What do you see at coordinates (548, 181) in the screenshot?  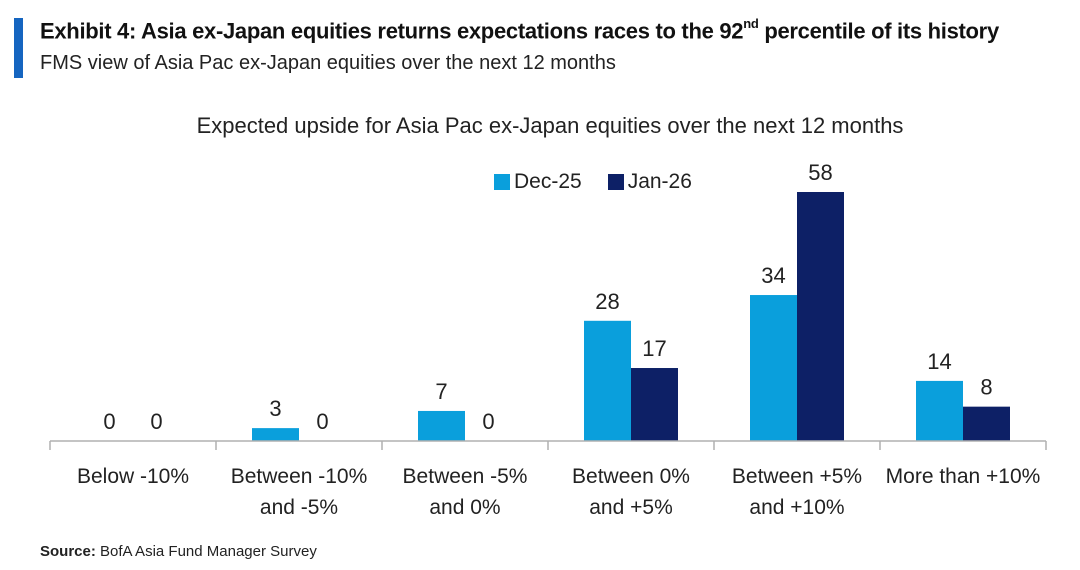 I see `legend-label-dec25: Dec-25` at bounding box center [548, 181].